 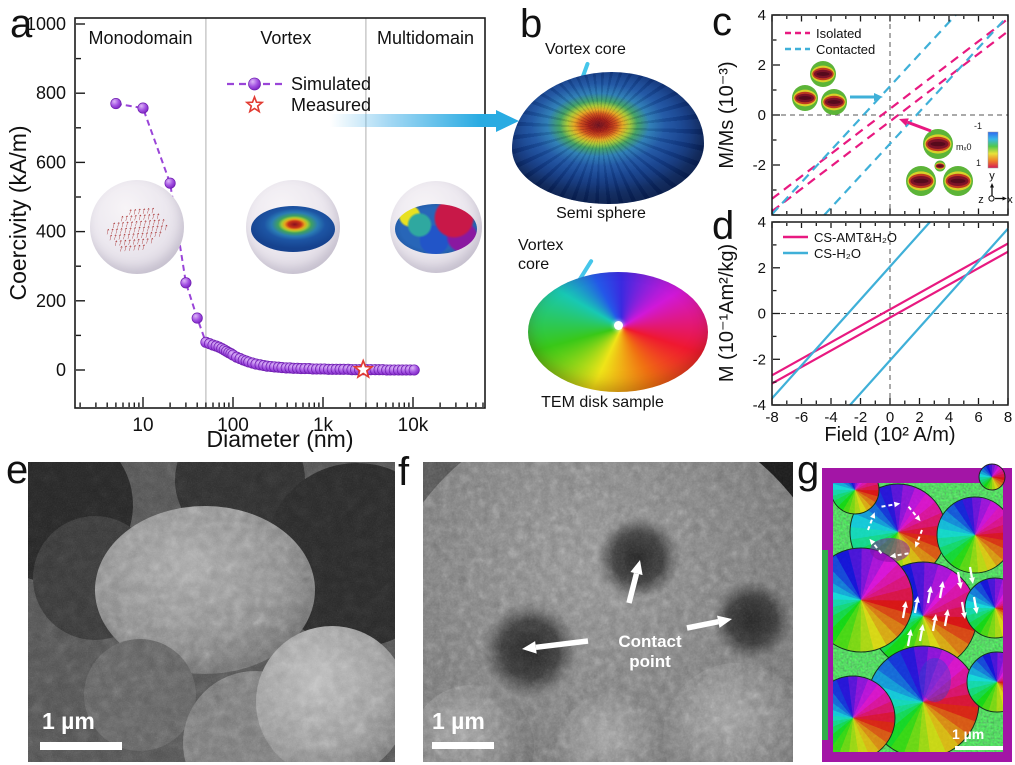 What do you see at coordinates (458, 721) in the screenshot?
I see `panel-f-scale-label: 1 µm` at bounding box center [458, 721].